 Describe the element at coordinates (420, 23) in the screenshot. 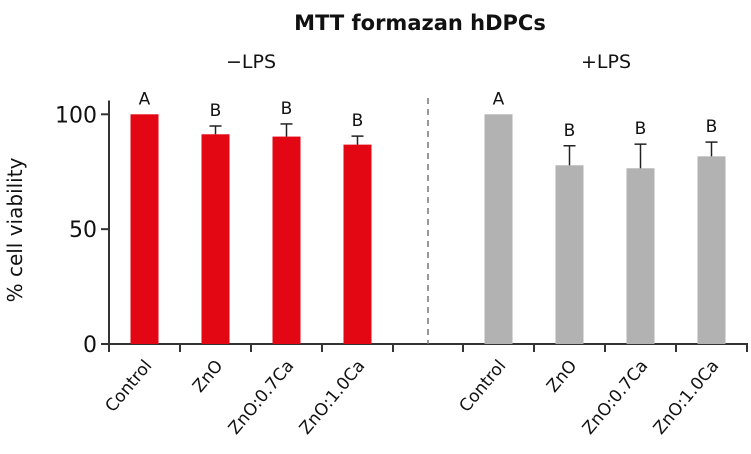

I see `chart-title: MTT formazan hDPCs` at that location.